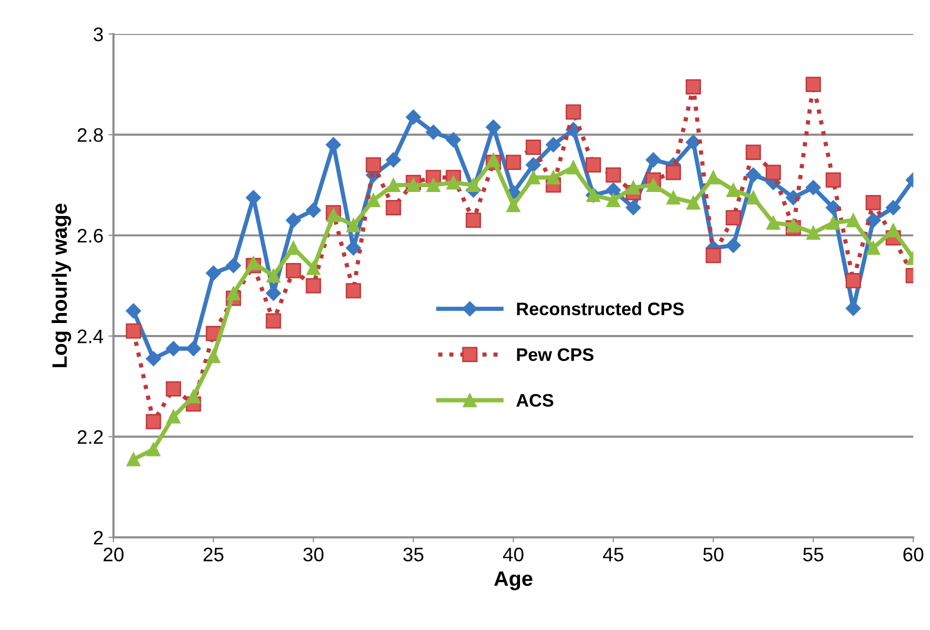  Describe the element at coordinates (413, 555) in the screenshot. I see `x-tick-label: 35` at that location.